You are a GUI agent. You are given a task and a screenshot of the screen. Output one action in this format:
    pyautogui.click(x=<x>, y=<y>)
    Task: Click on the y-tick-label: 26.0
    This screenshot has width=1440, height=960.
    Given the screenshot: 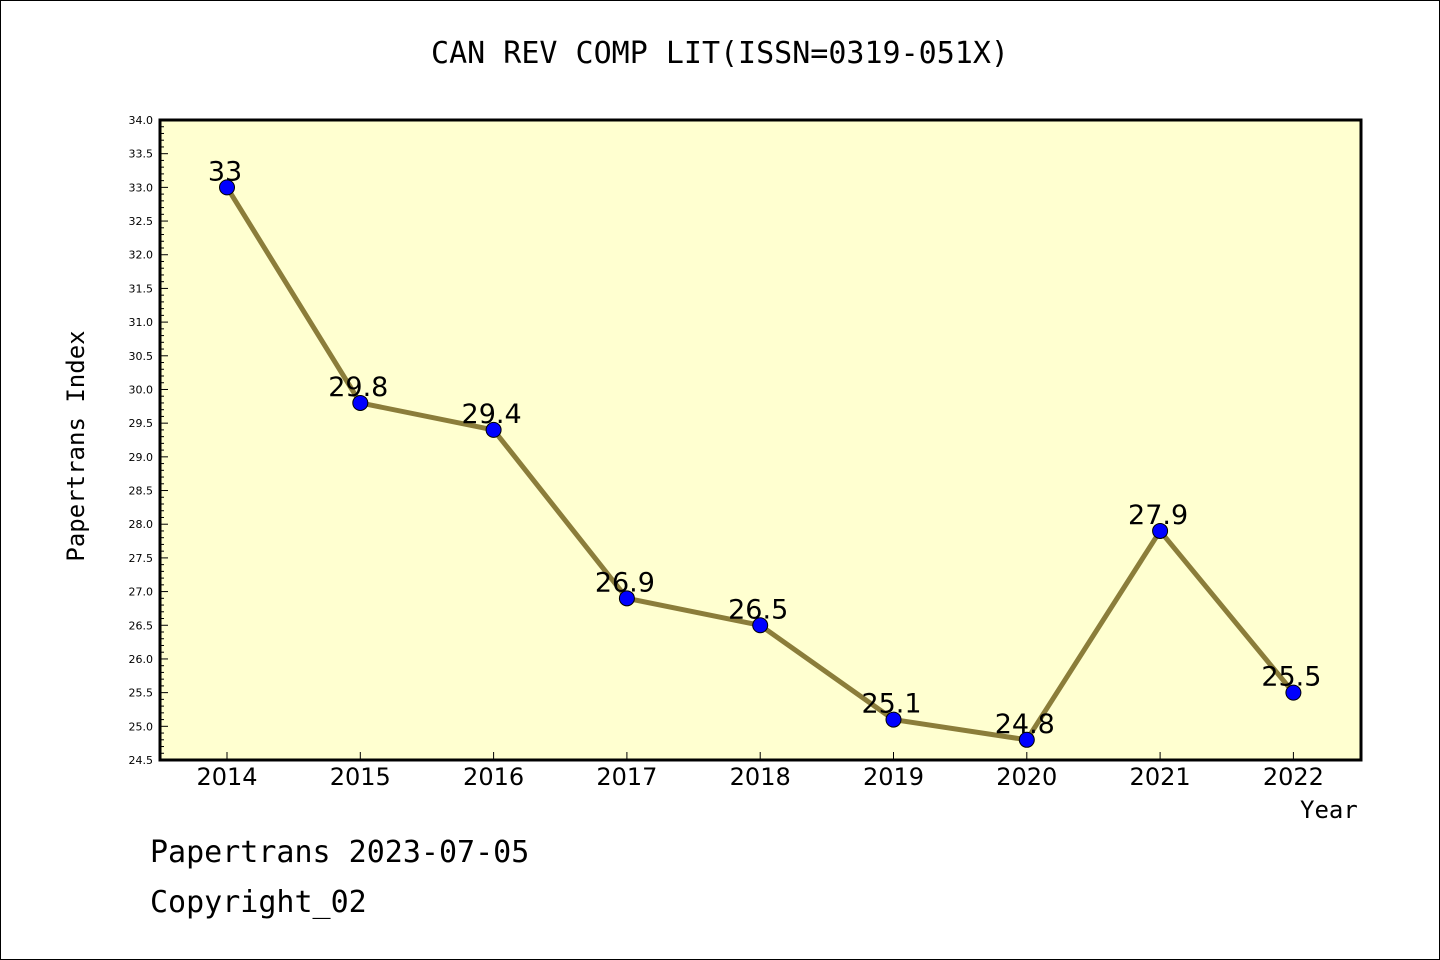 What is the action you would take?
    pyautogui.click(x=141, y=659)
    